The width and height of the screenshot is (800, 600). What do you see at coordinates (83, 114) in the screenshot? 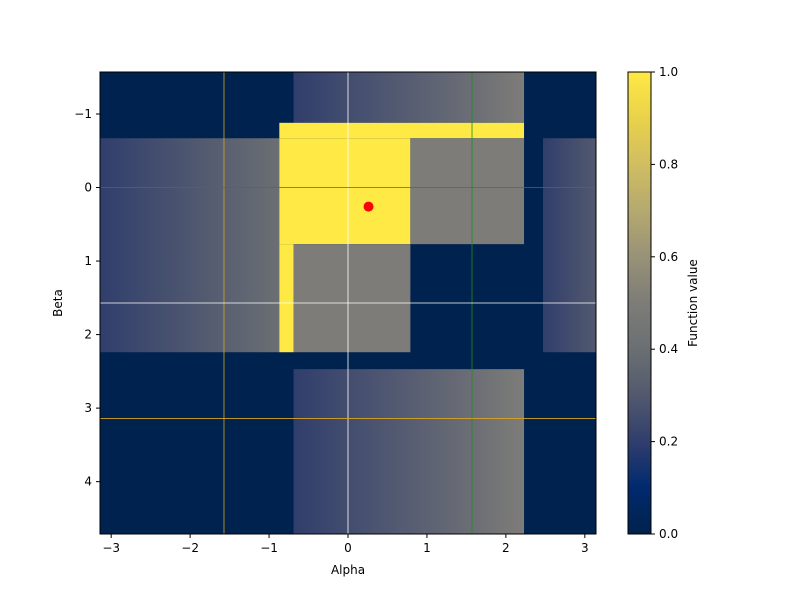
I see `y-tick-label: −1` at bounding box center [83, 114].